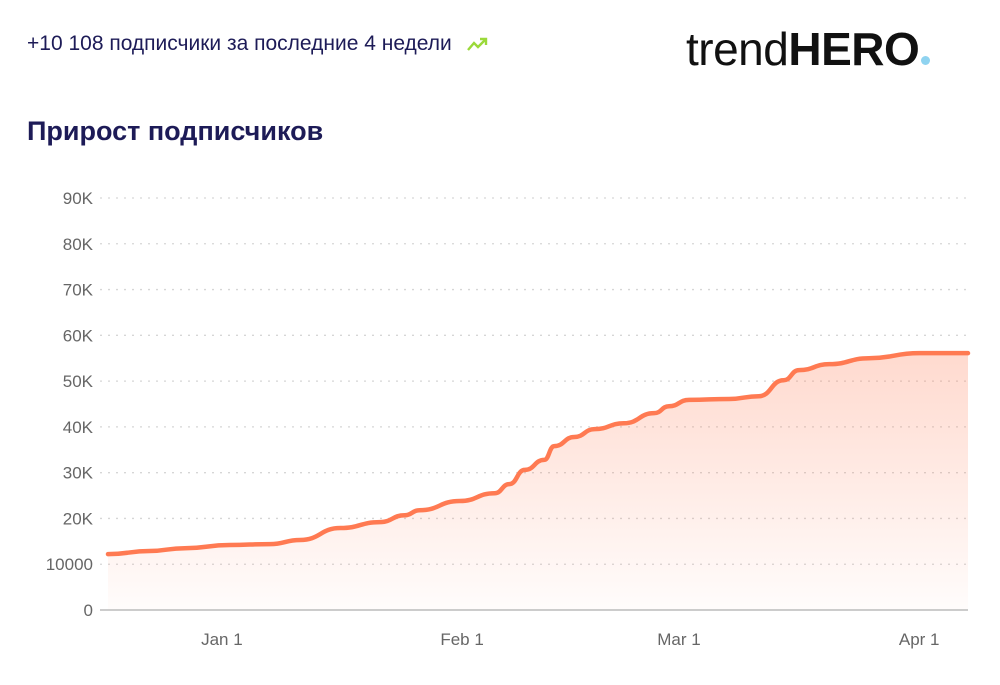 The image size is (1000, 685). I want to click on y-tick-label: 60K, so click(78, 335).